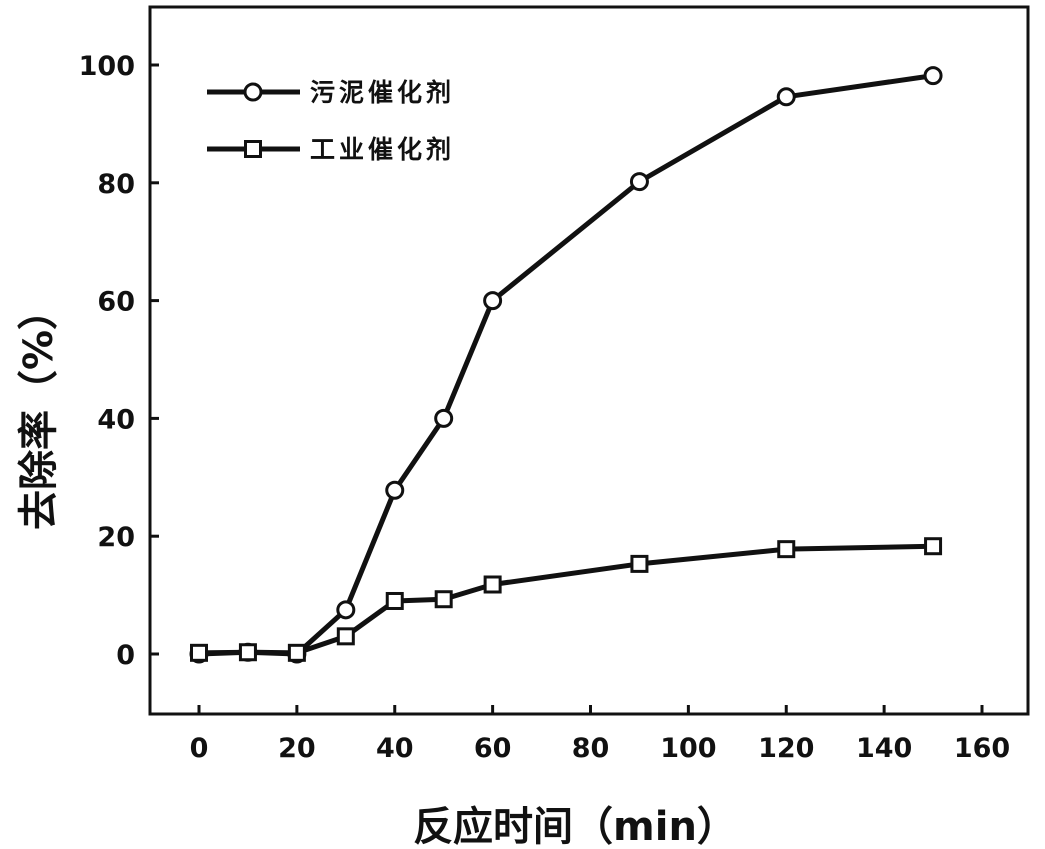 This screenshot has width=1045, height=849. What do you see at coordinates (493, 748) in the screenshot?
I see `x-tick-label: 60` at bounding box center [493, 748].